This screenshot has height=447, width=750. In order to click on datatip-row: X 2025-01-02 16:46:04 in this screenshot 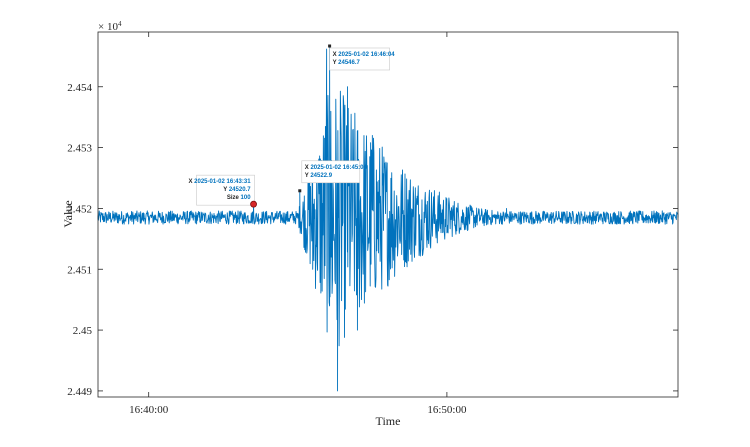, I will do `click(364, 55)`.